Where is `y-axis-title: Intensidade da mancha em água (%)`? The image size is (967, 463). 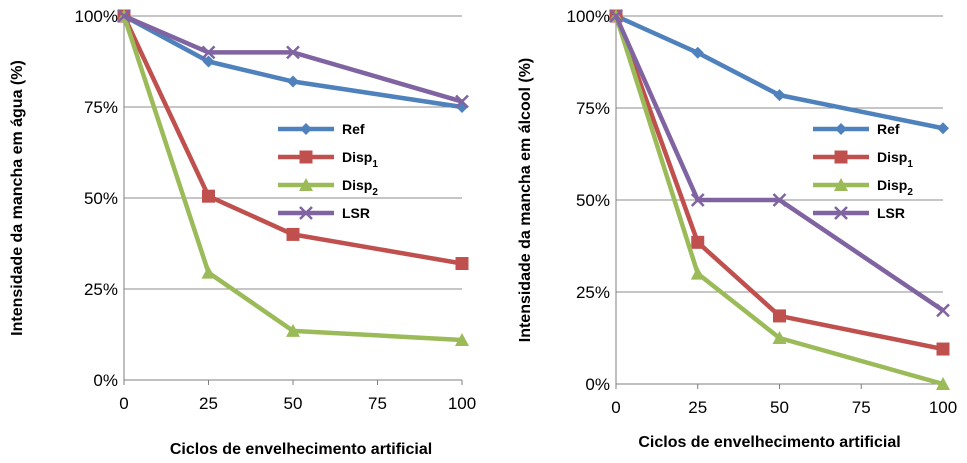
y-axis-title: Intensidade da mancha em água (%) is located at coordinates (17, 198).